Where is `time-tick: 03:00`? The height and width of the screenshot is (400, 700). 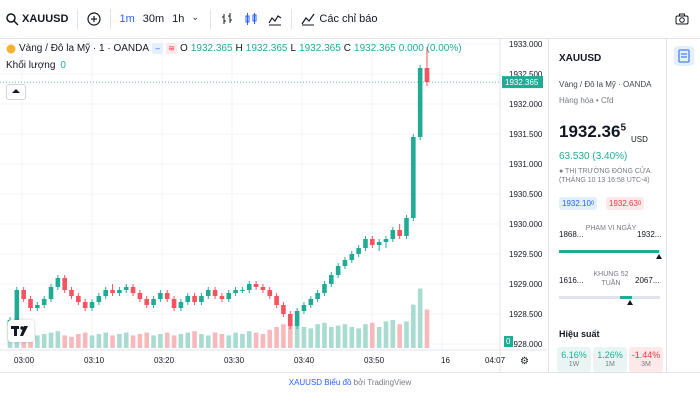
time-tick: 03:00 is located at coordinates (24, 360).